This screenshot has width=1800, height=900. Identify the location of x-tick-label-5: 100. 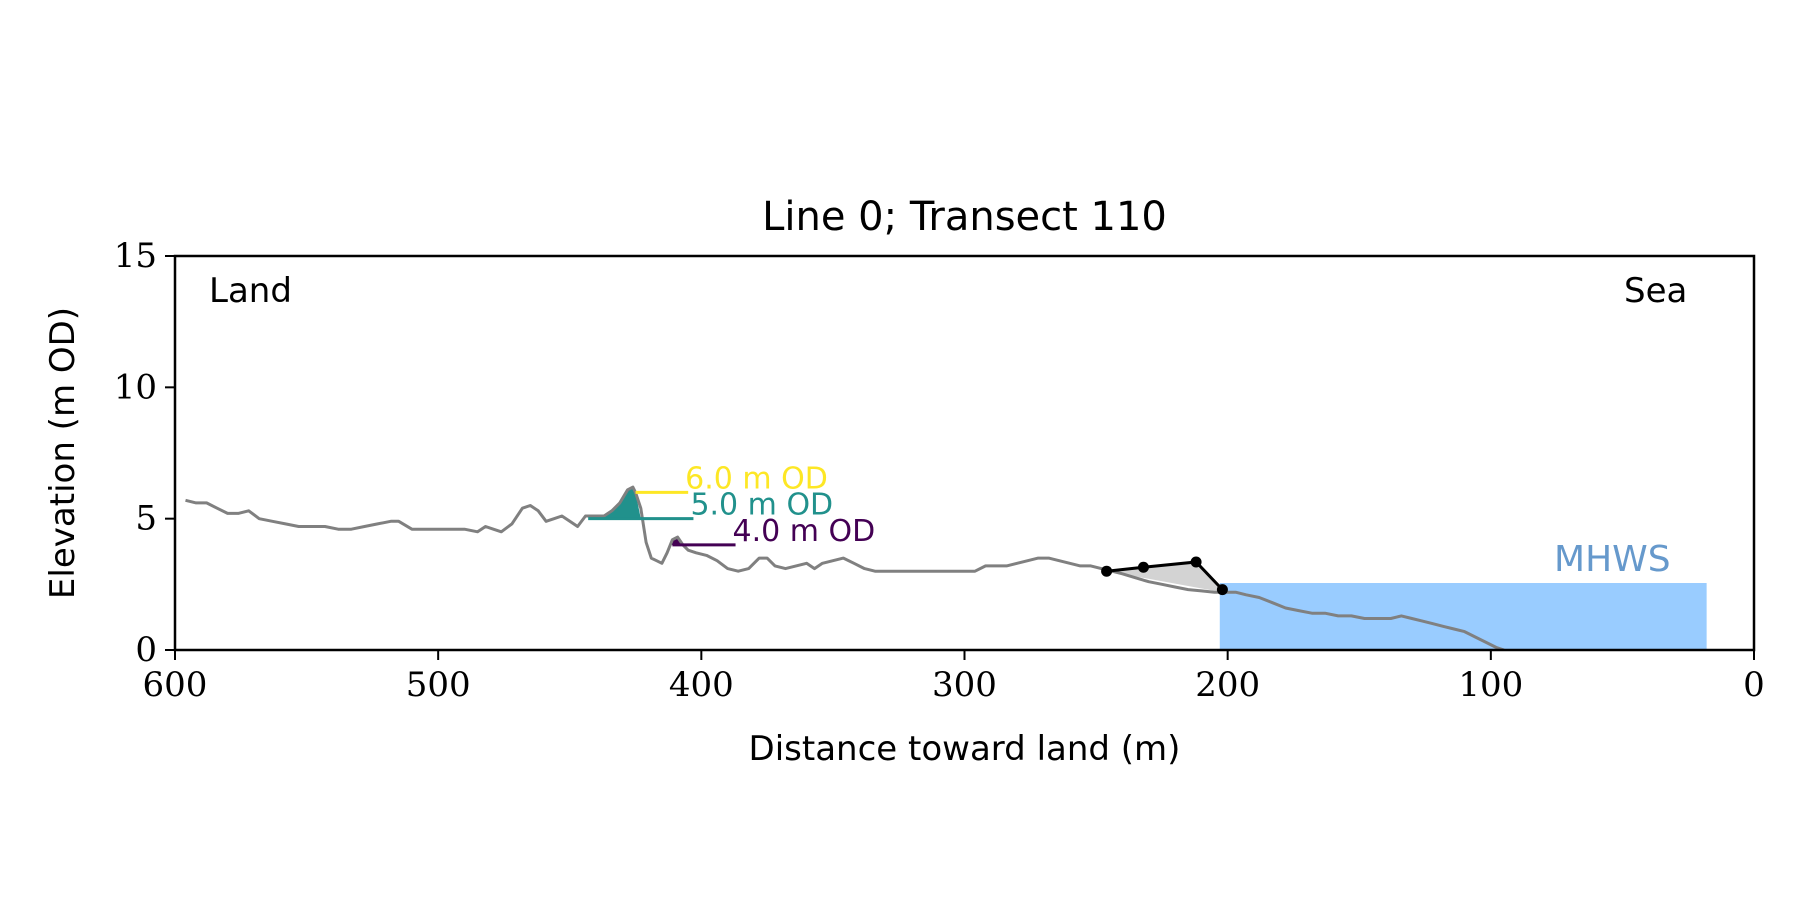
(1490, 685).